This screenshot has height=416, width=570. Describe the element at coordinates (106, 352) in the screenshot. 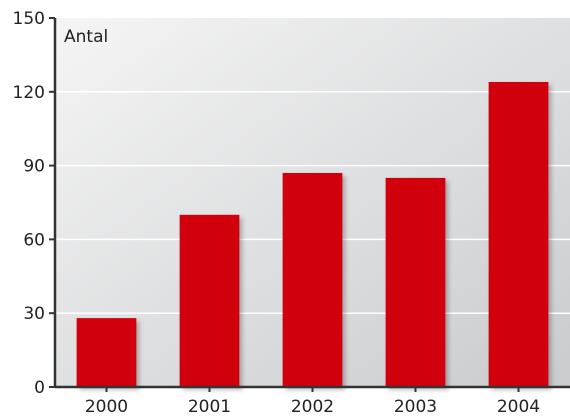

I see `bar-2000` at that location.